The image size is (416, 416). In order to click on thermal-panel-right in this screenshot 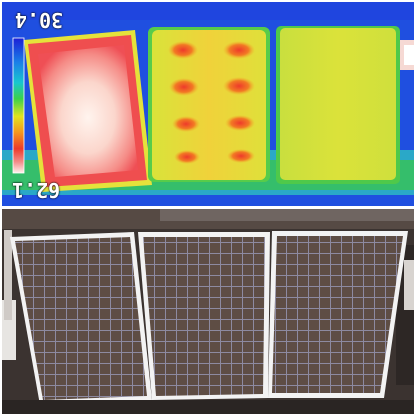, I will do `click(338, 105)`.